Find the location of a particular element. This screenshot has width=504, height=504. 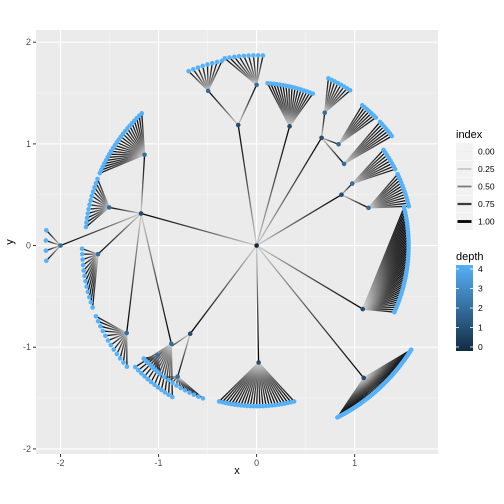

y-axis: -2 -1 0 1 2 is located at coordinates (29, 245).